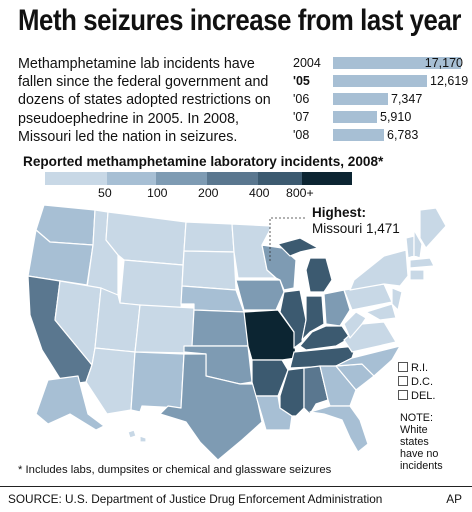  What do you see at coordinates (337, 308) in the screenshot?
I see `state-ohio` at bounding box center [337, 308].